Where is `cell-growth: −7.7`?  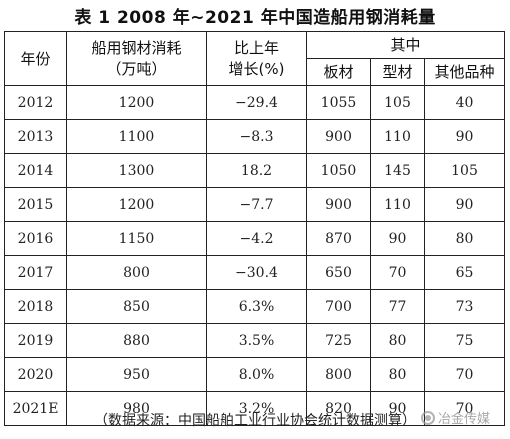 cell-growth: −7.7 is located at coordinates (256, 204).